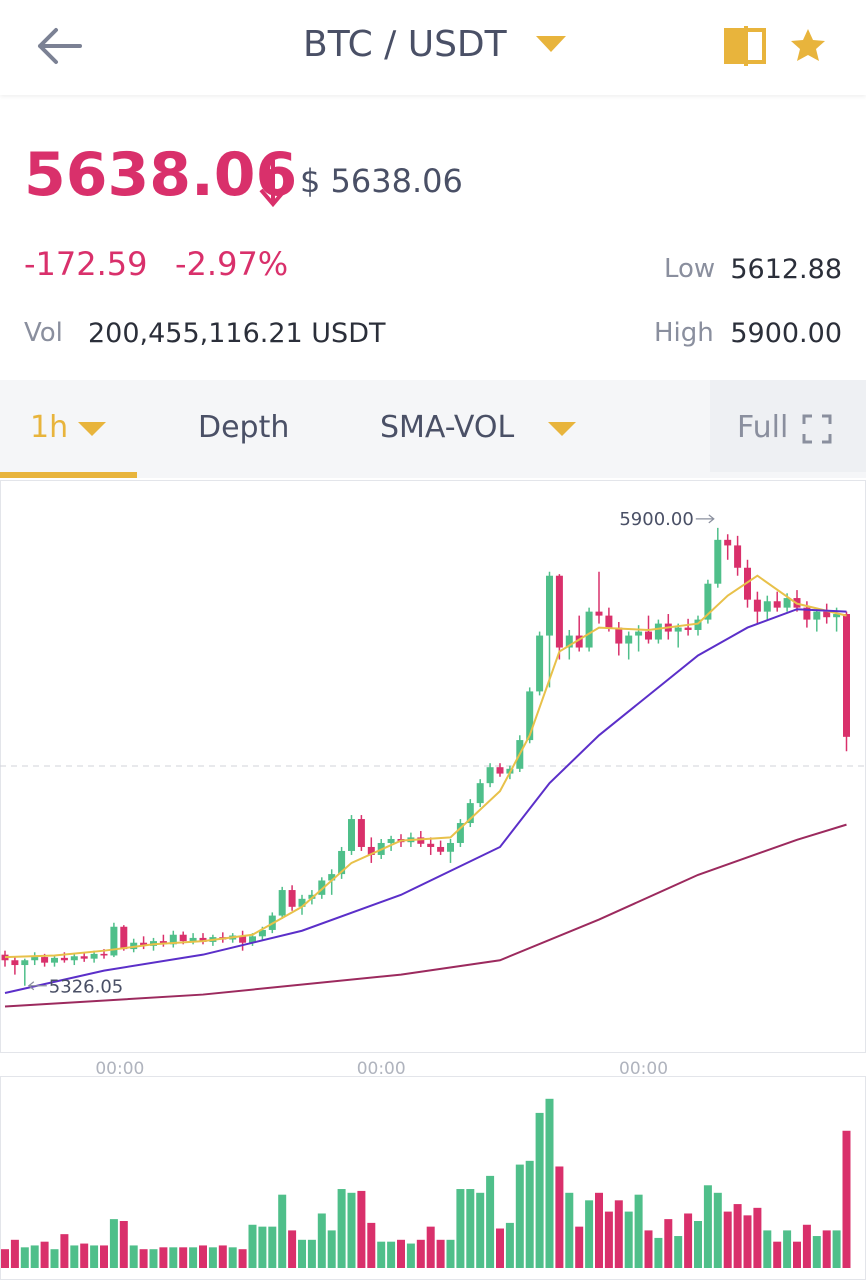 Image resolution: width=866 pixels, height=1280 pixels. Describe the element at coordinates (49, 427) in the screenshot. I see `interval-tab: 1h` at that location.